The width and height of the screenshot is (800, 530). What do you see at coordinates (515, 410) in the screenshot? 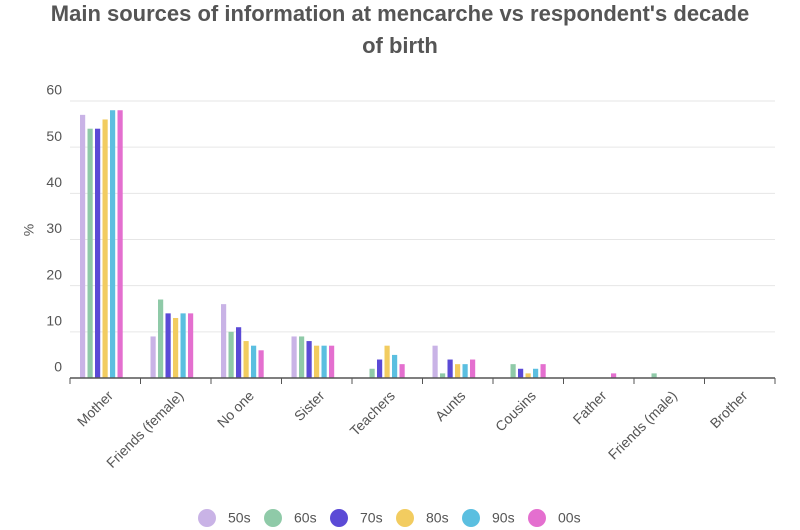
I see `x-tick-label: Cousins` at bounding box center [515, 410].